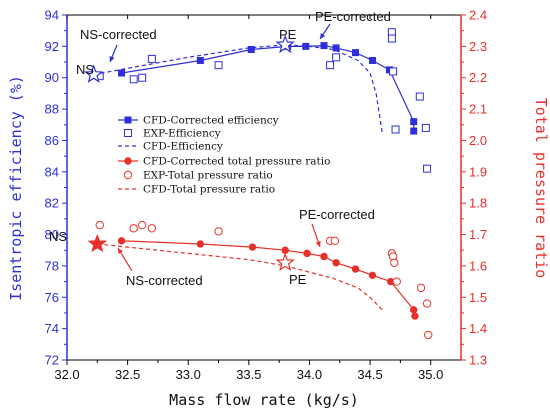  I want to click on right-tick-label: 2.0, so click(478, 140).